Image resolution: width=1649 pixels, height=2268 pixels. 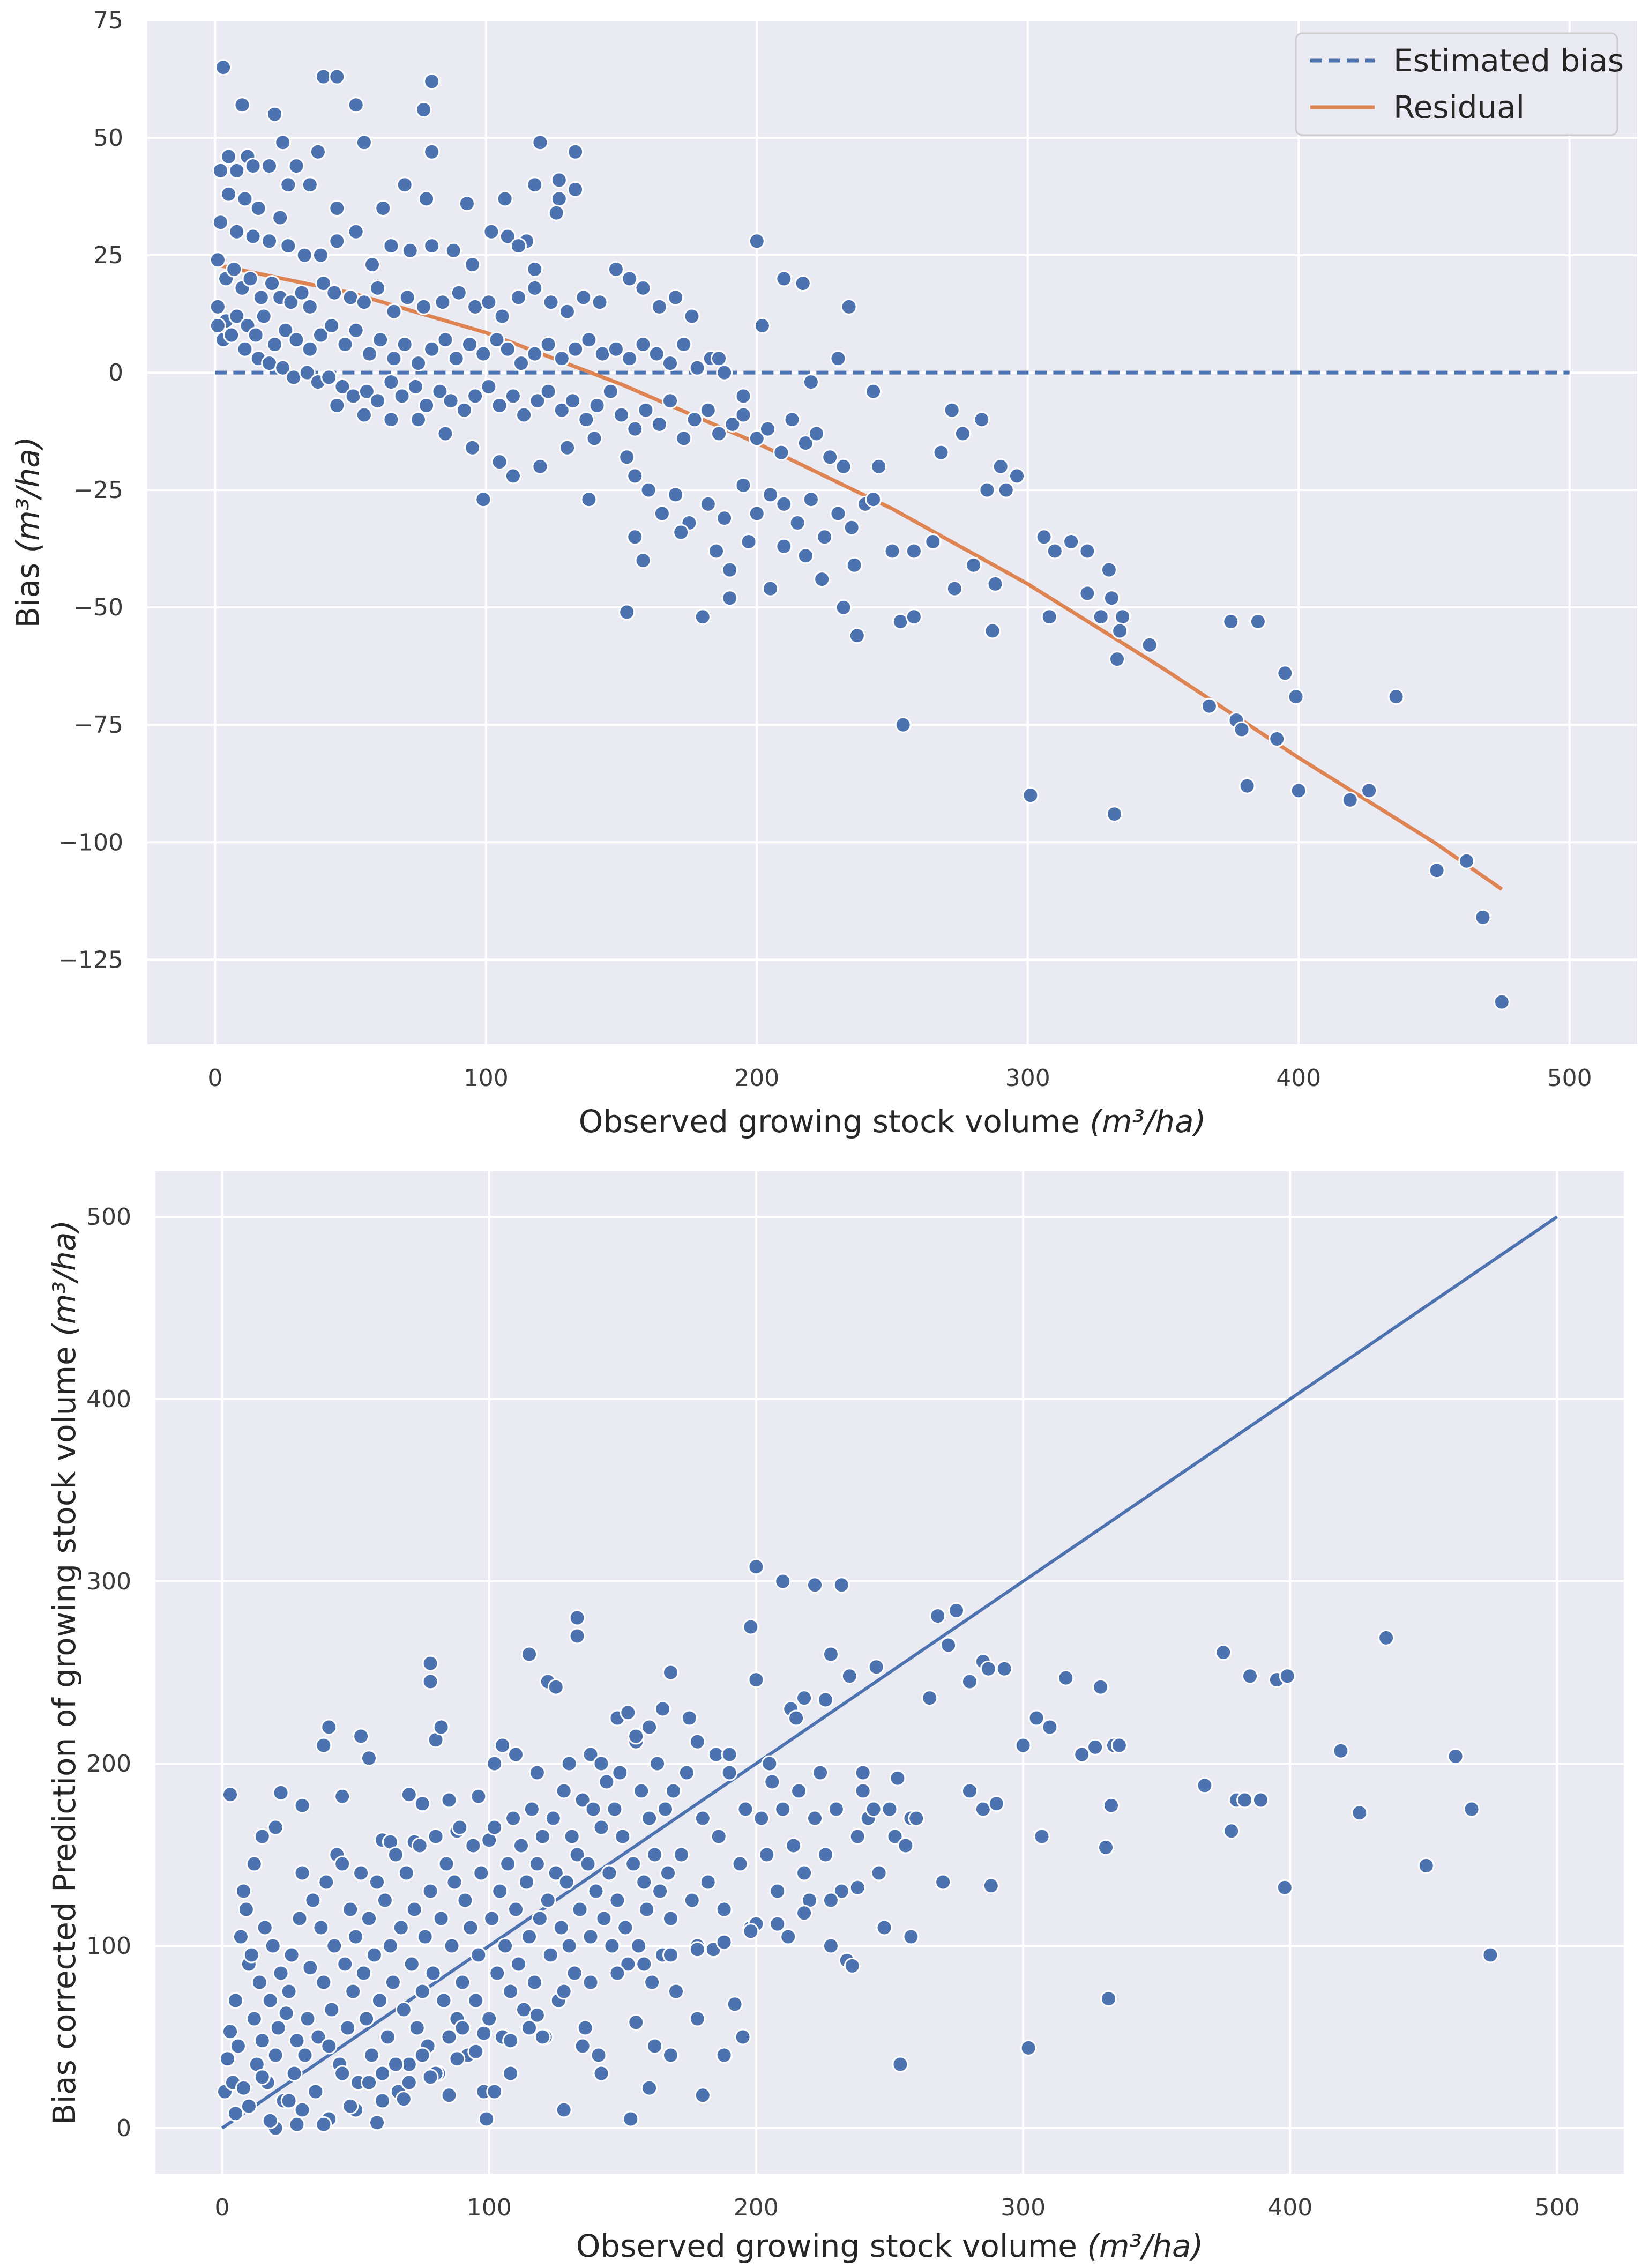 I want to click on prediction-chart-y-ticks: 0 100 200 300 400 500, so click(x=108, y=1672).